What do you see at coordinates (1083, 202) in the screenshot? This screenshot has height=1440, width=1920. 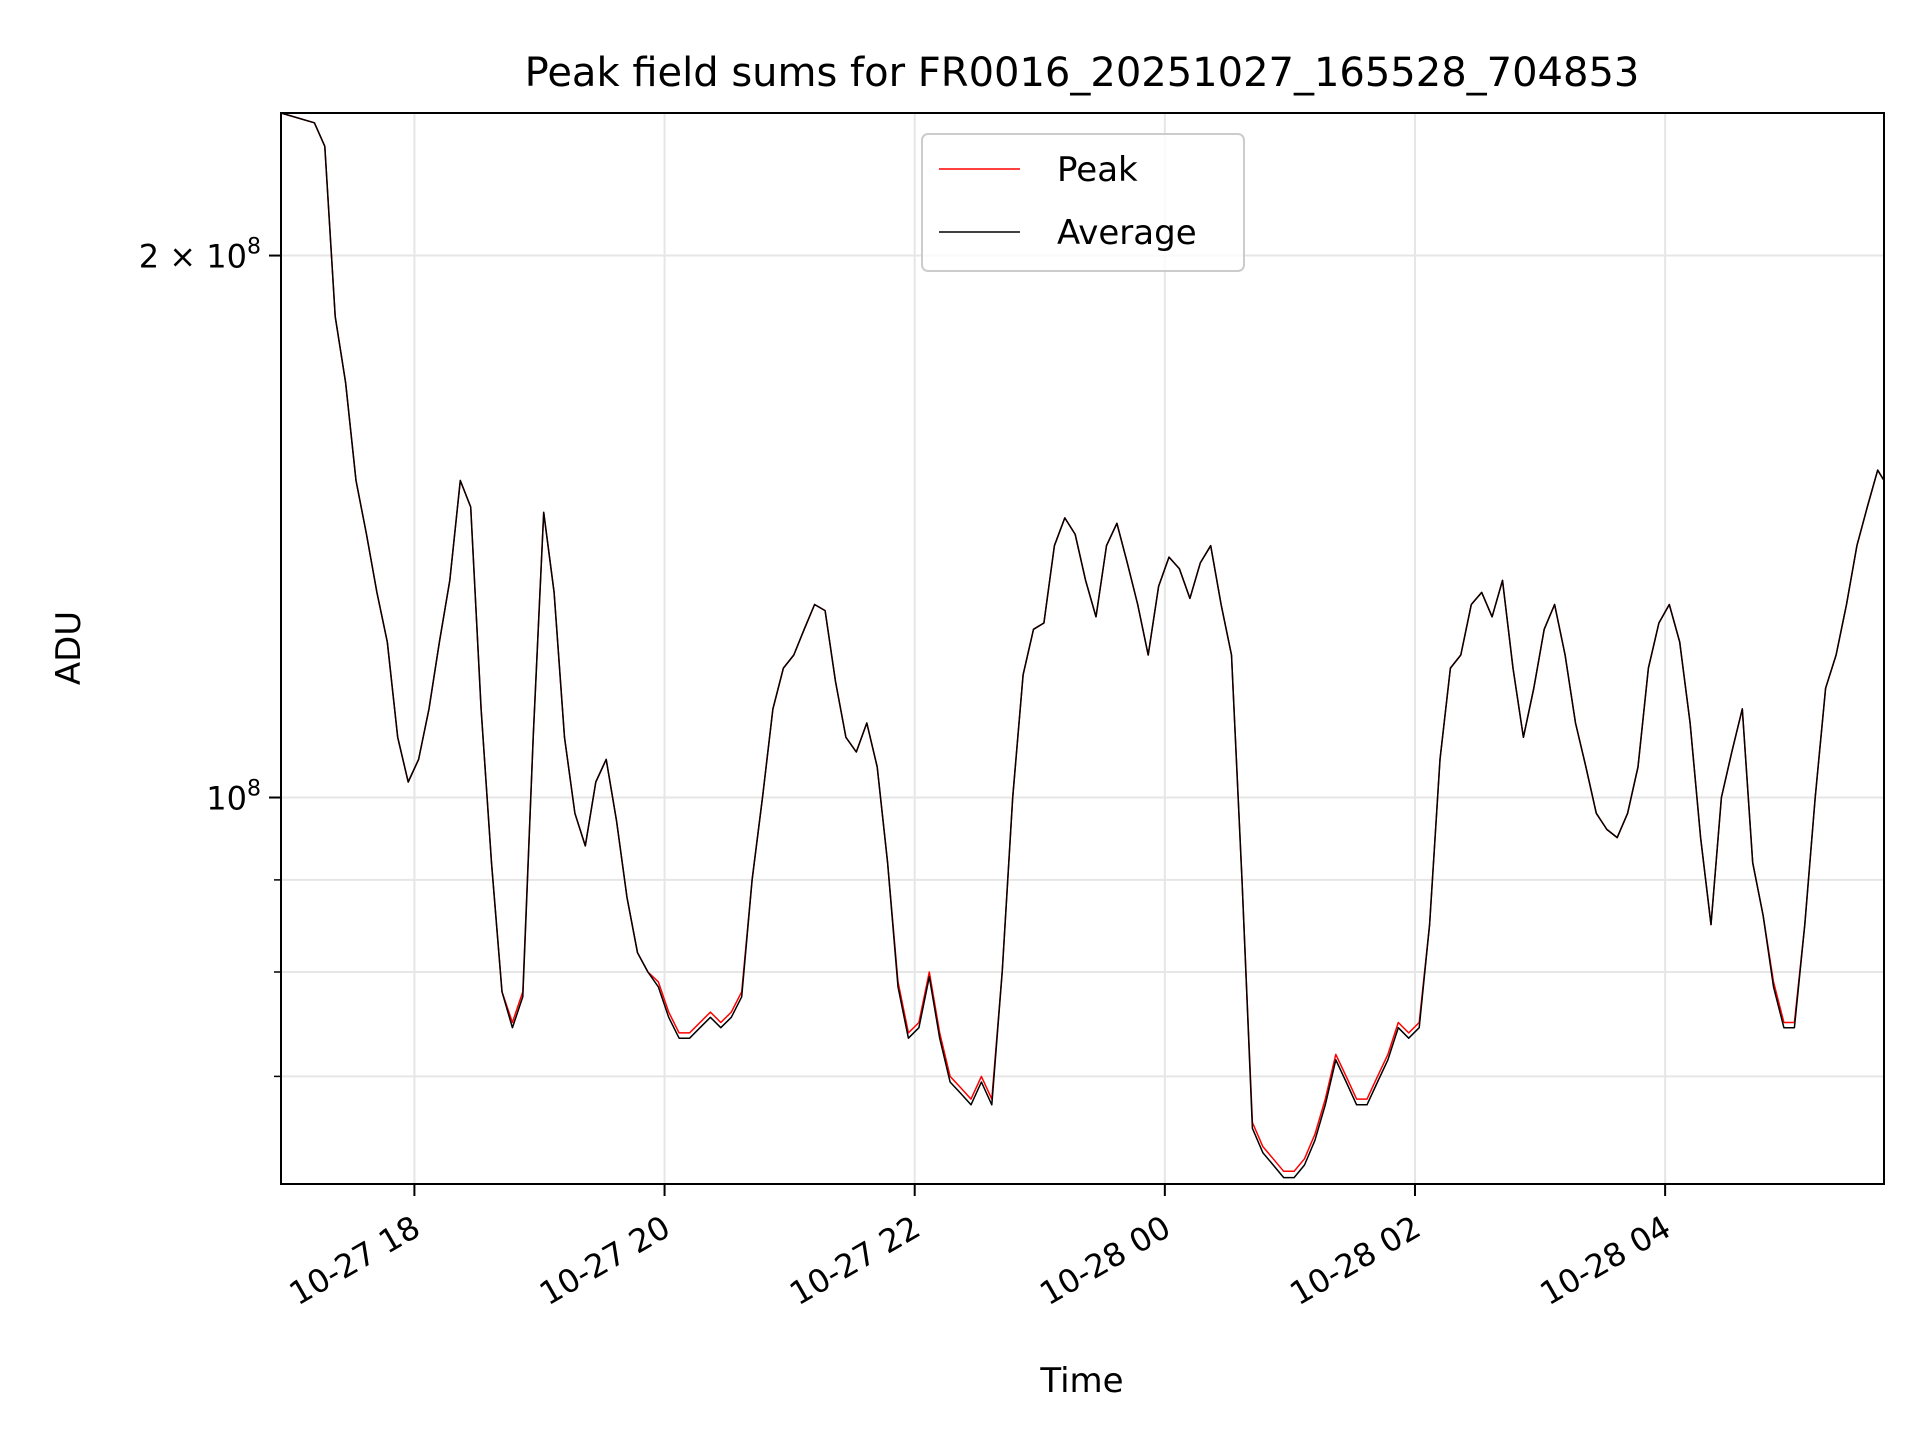 I see `legend: Peak Average` at bounding box center [1083, 202].